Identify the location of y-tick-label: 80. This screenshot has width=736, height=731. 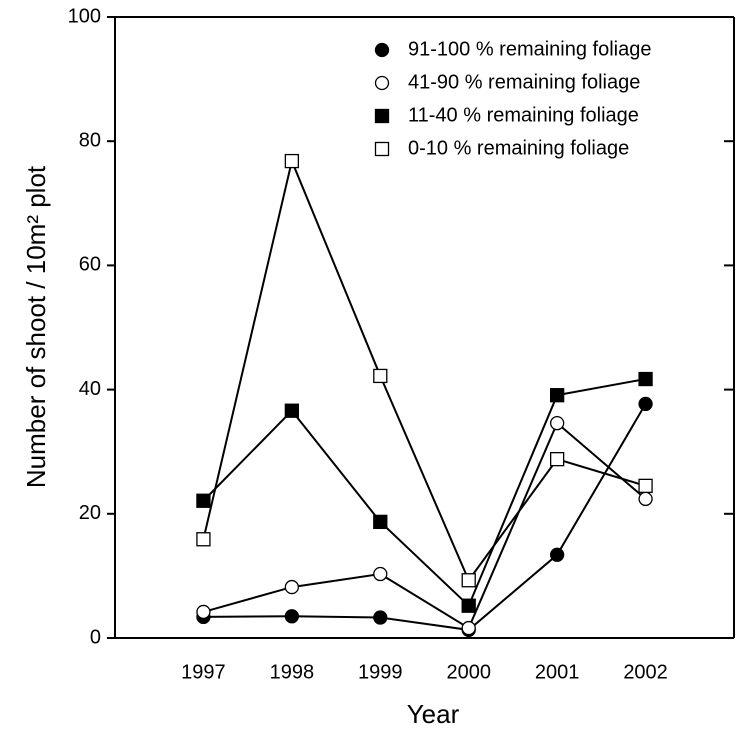
(90, 140).